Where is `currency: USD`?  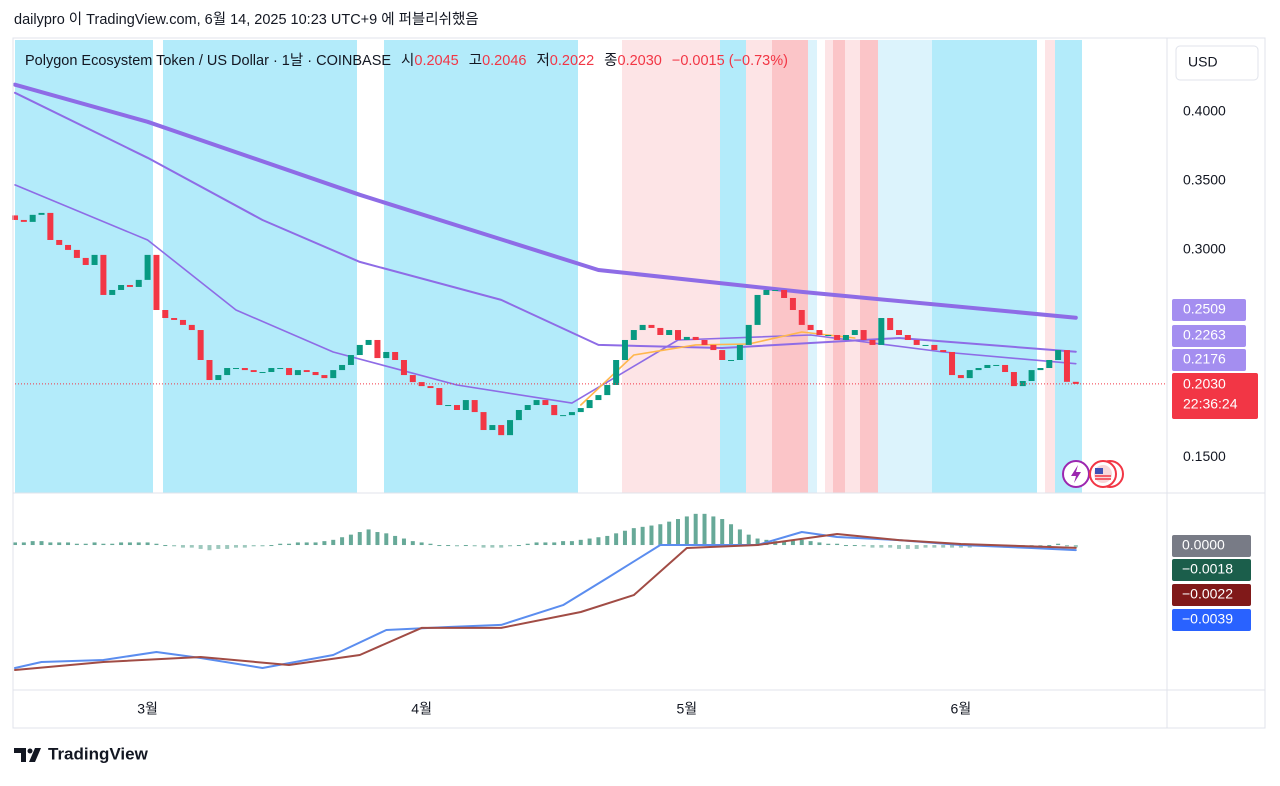 currency: USD is located at coordinates (1203, 62).